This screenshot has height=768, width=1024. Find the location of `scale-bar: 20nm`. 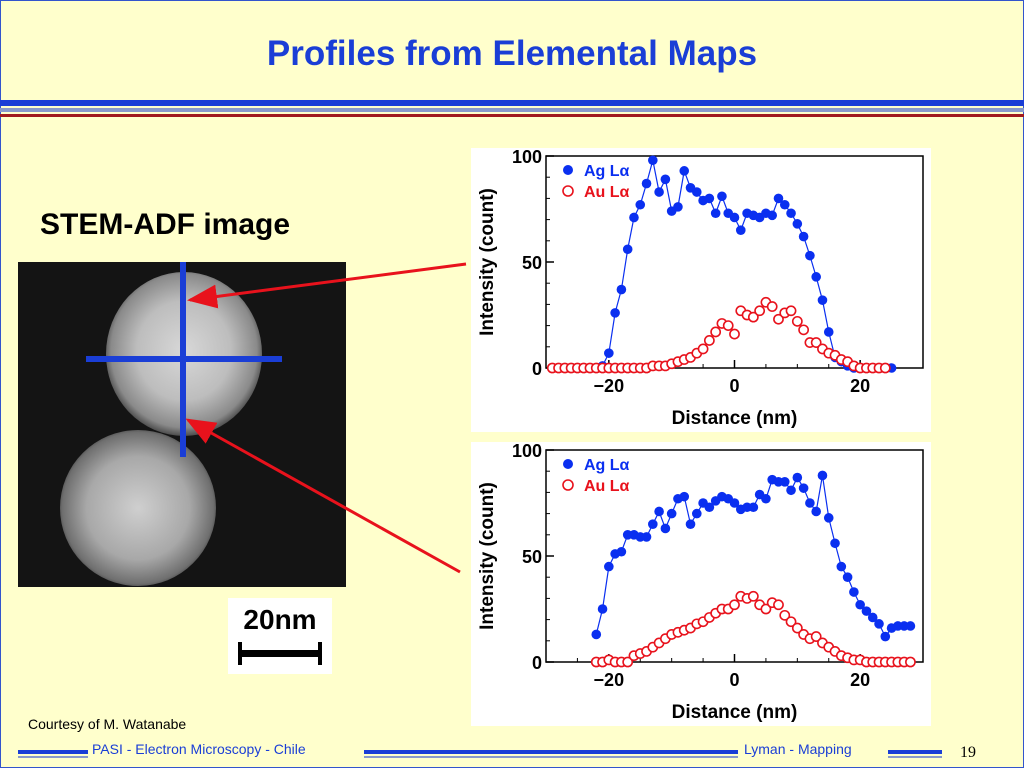

scale-bar: 20nm is located at coordinates (280, 636).